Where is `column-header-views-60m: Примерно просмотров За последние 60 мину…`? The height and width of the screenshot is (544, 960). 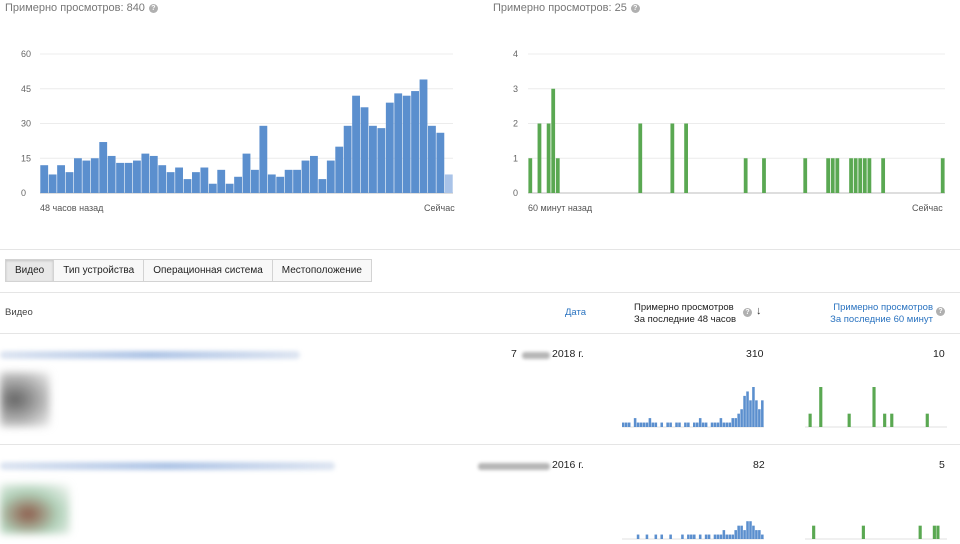
column-header-views-60m: Примерно просмотров За последние 60 мину… is located at coordinates (880, 314).